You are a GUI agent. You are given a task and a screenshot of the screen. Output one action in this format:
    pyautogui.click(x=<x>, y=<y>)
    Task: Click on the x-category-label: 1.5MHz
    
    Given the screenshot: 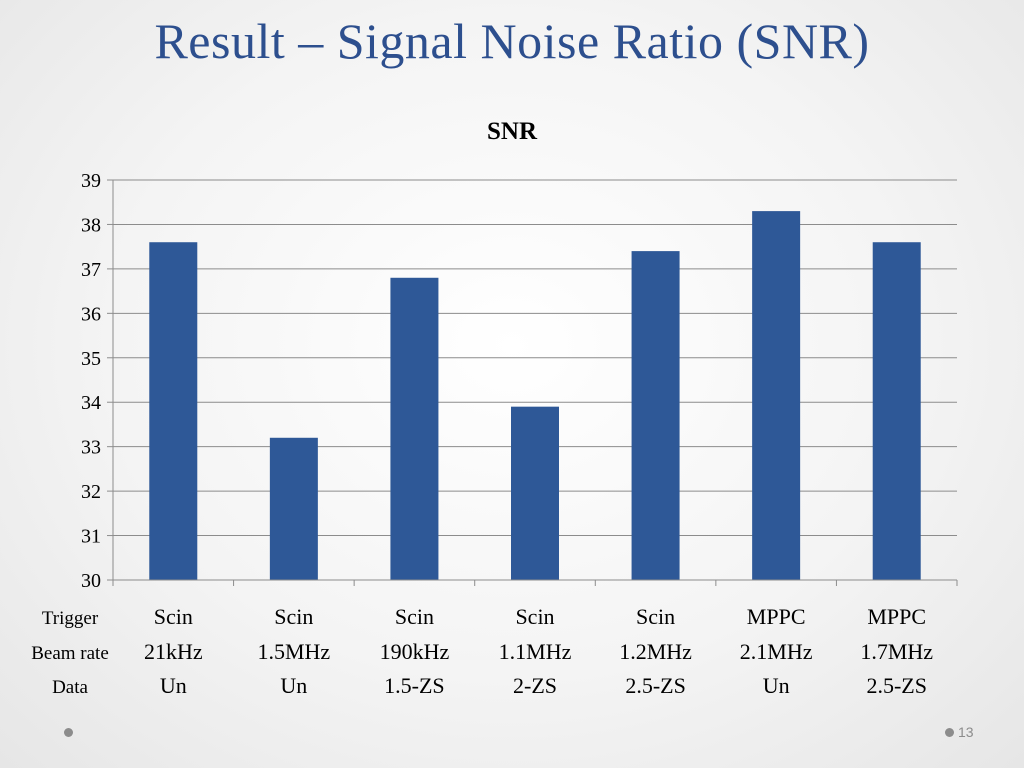 What is the action you would take?
    pyautogui.click(x=293, y=651)
    